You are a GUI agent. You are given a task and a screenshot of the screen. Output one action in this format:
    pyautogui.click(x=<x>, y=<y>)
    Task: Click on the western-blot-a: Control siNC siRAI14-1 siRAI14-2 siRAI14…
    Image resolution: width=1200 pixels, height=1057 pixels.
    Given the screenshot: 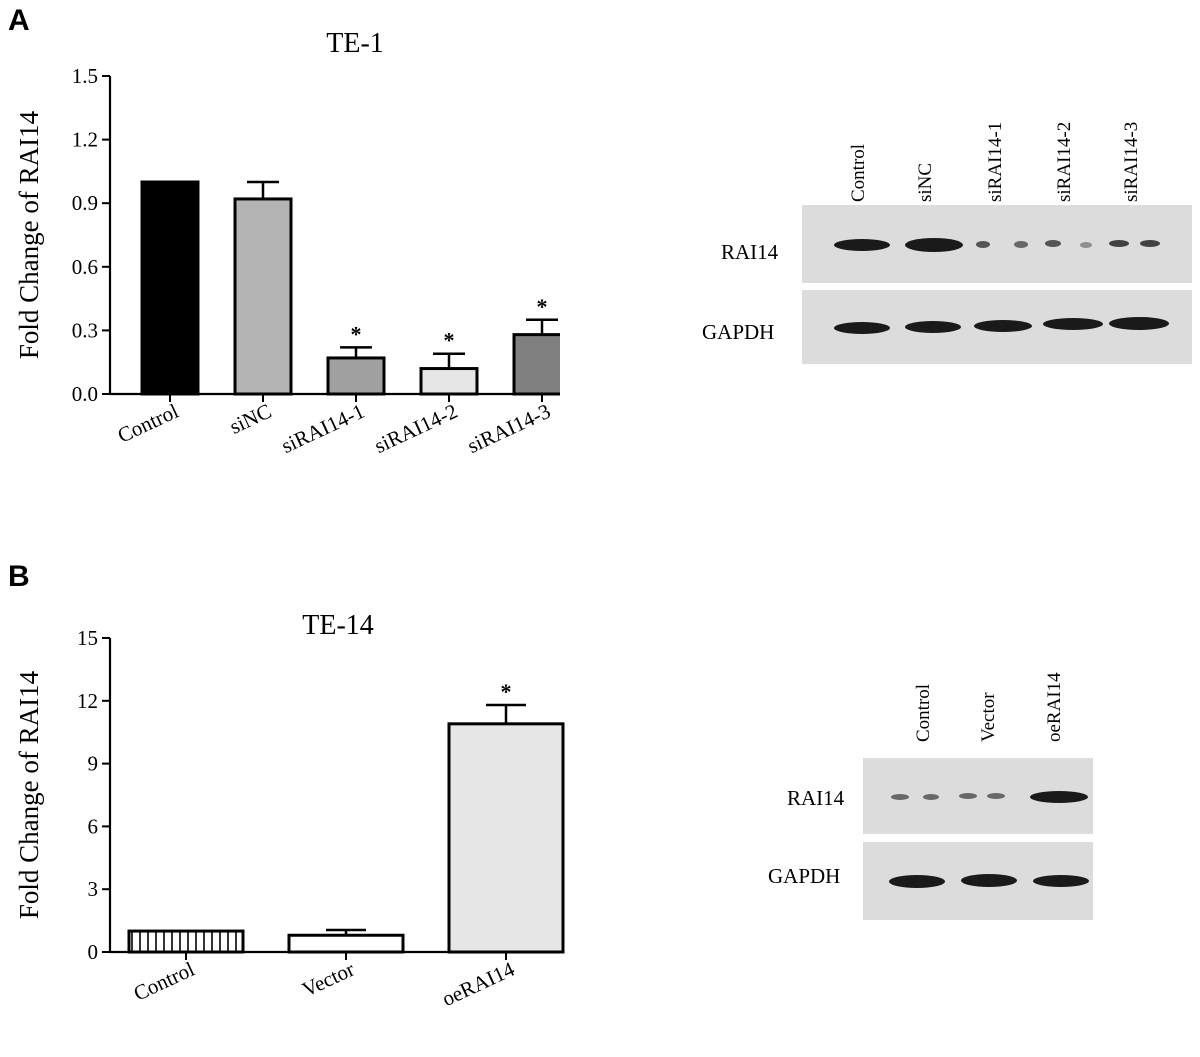 What is the action you would take?
    pyautogui.click(x=950, y=240)
    